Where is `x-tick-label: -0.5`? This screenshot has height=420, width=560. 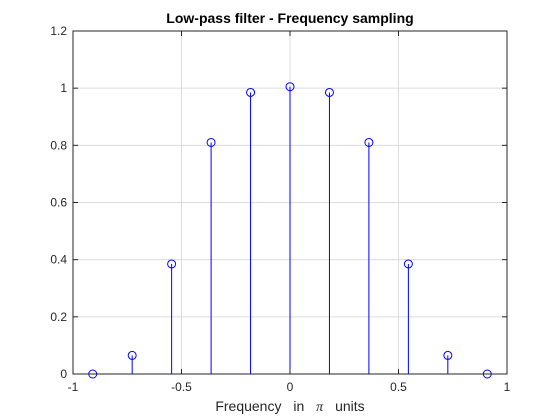
x-tick-label: -0.5 is located at coordinates (181, 387).